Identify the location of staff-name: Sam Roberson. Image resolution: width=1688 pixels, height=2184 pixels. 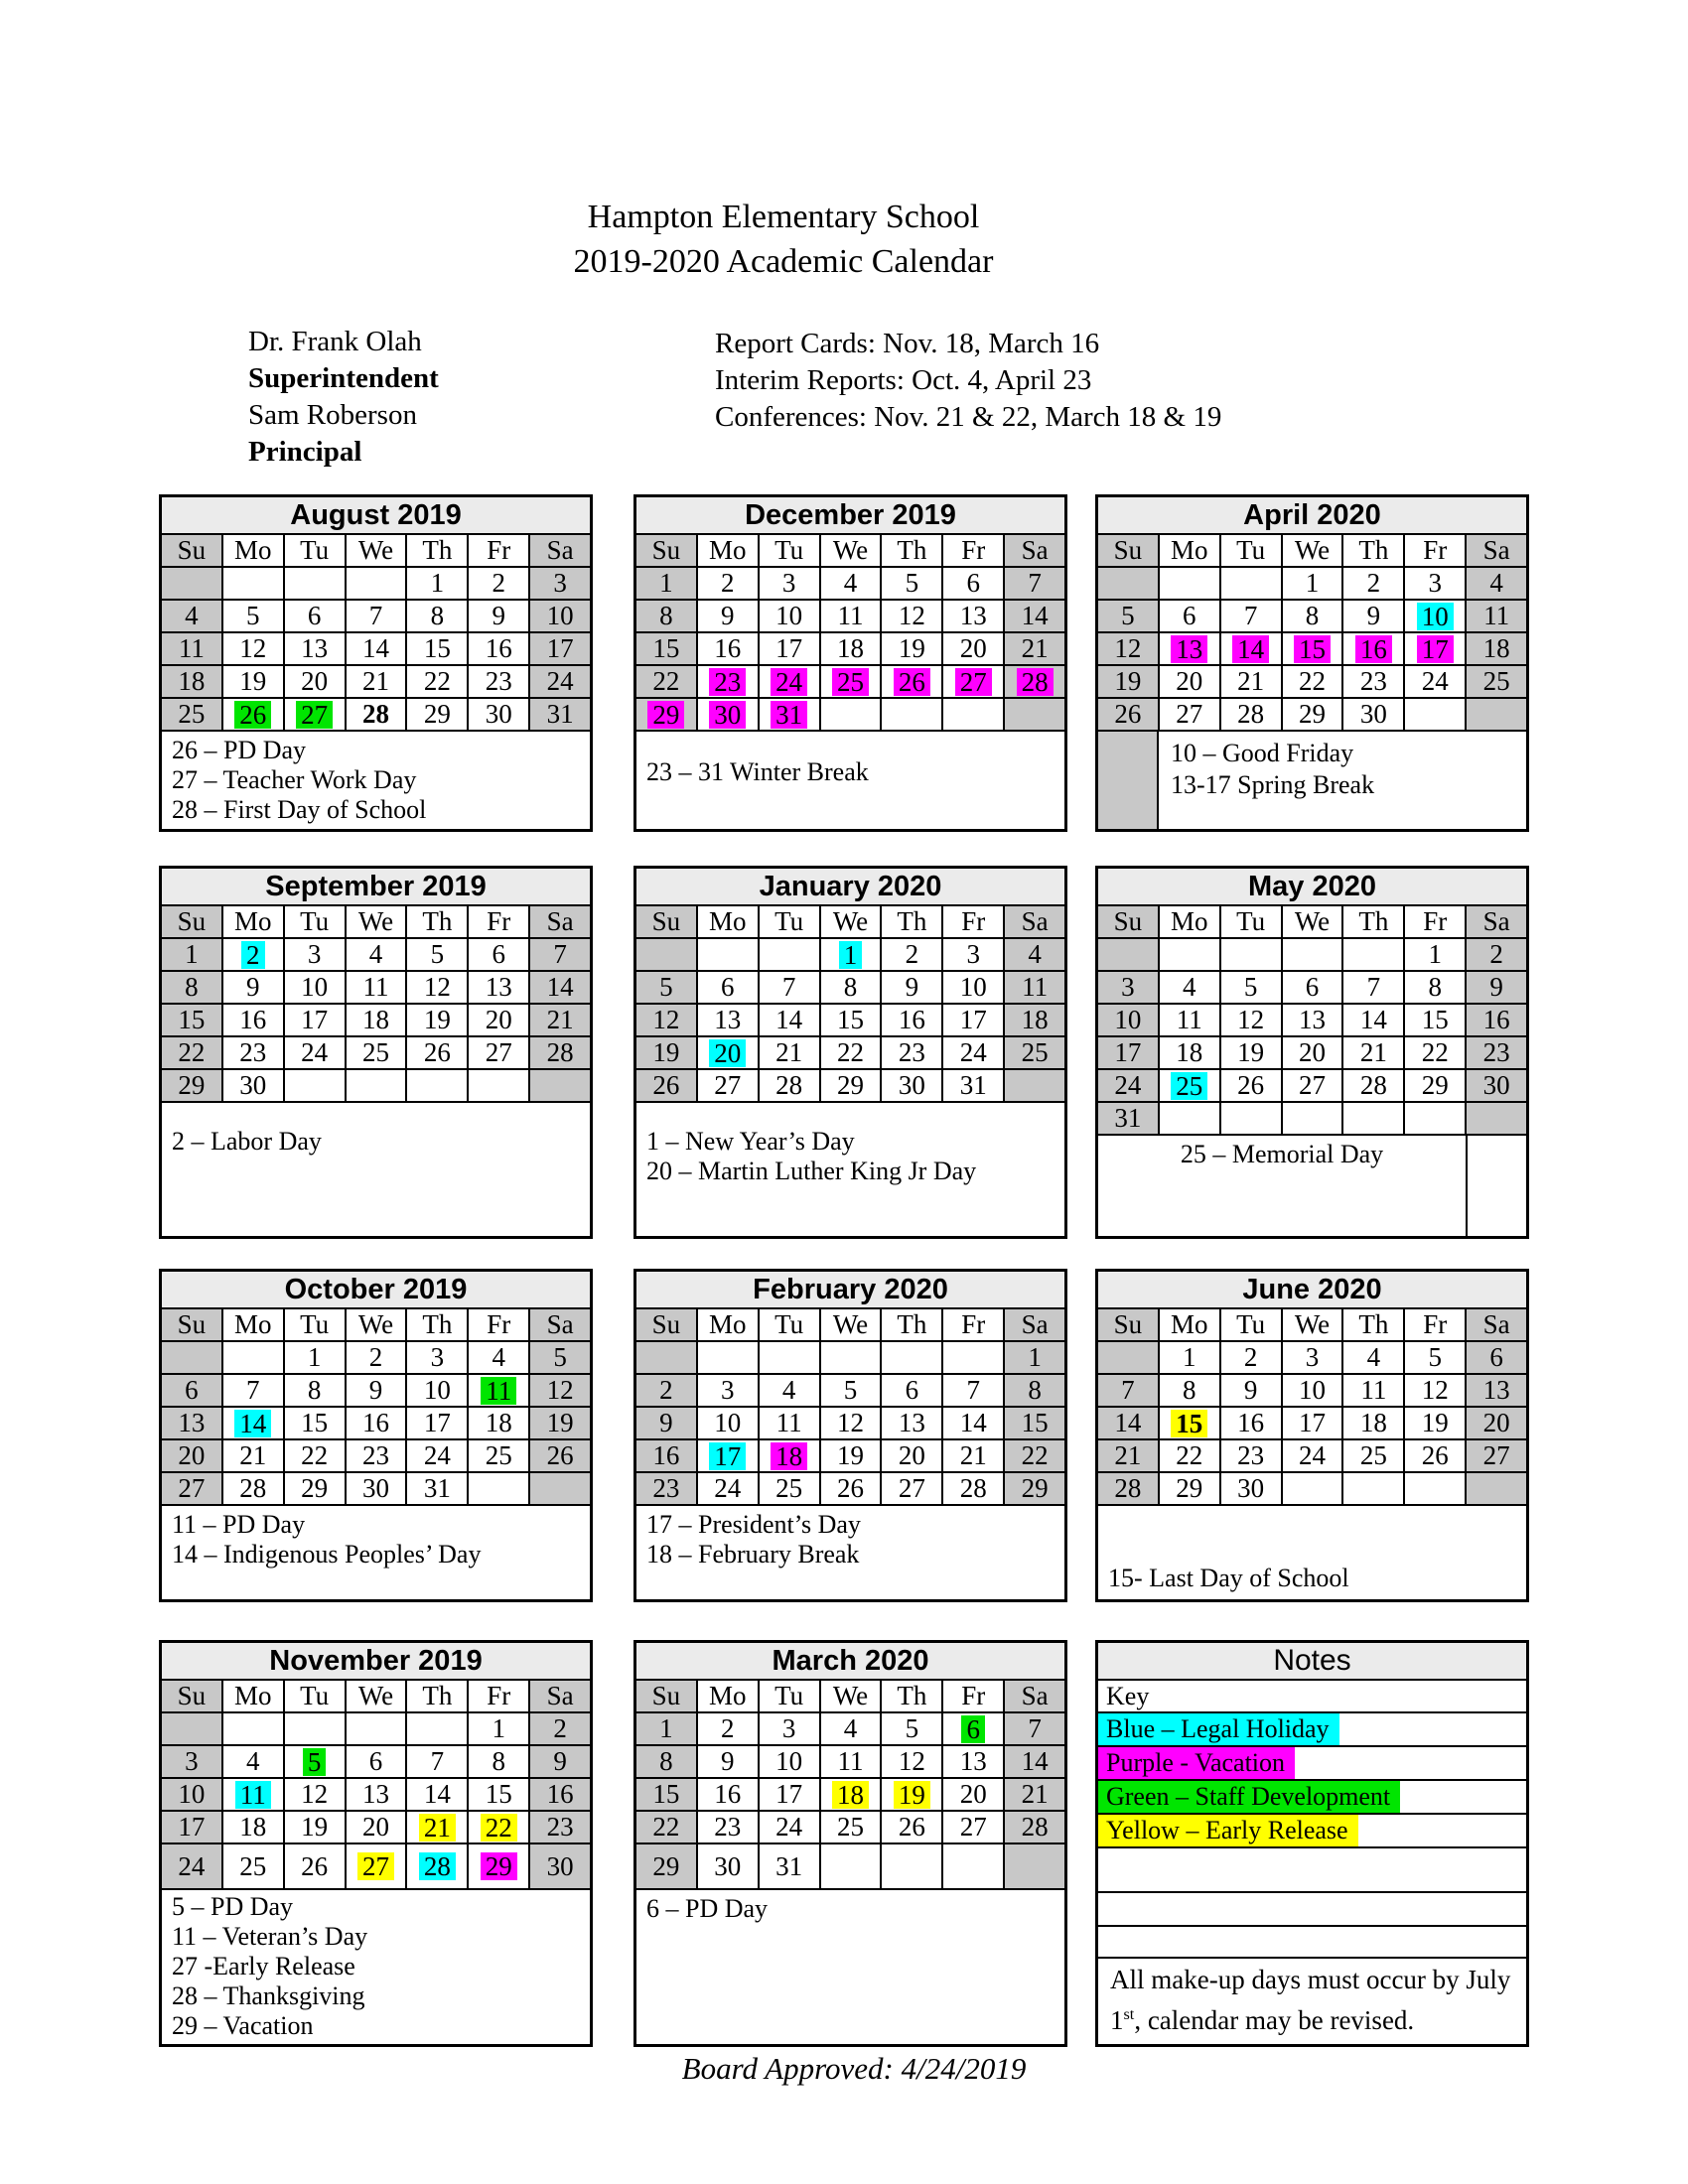
(332, 415).